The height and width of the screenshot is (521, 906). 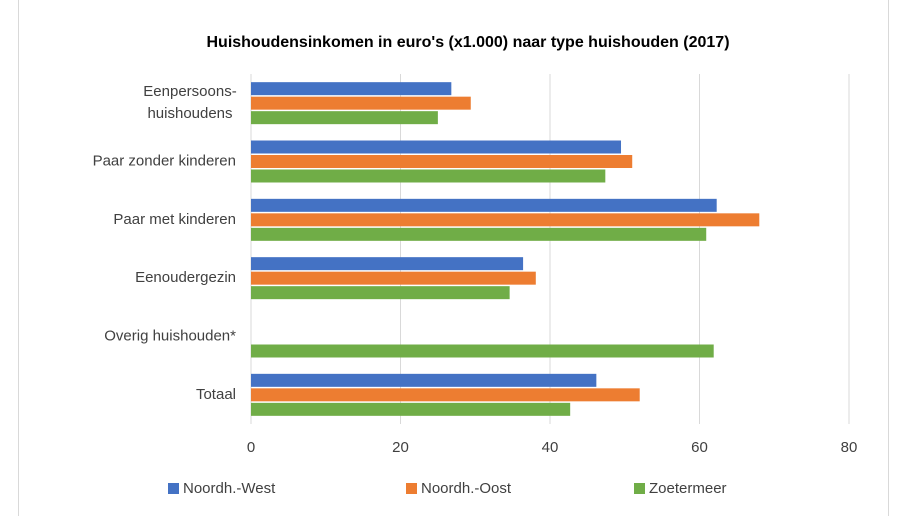 I want to click on x-tick-label: 40, so click(x=550, y=447).